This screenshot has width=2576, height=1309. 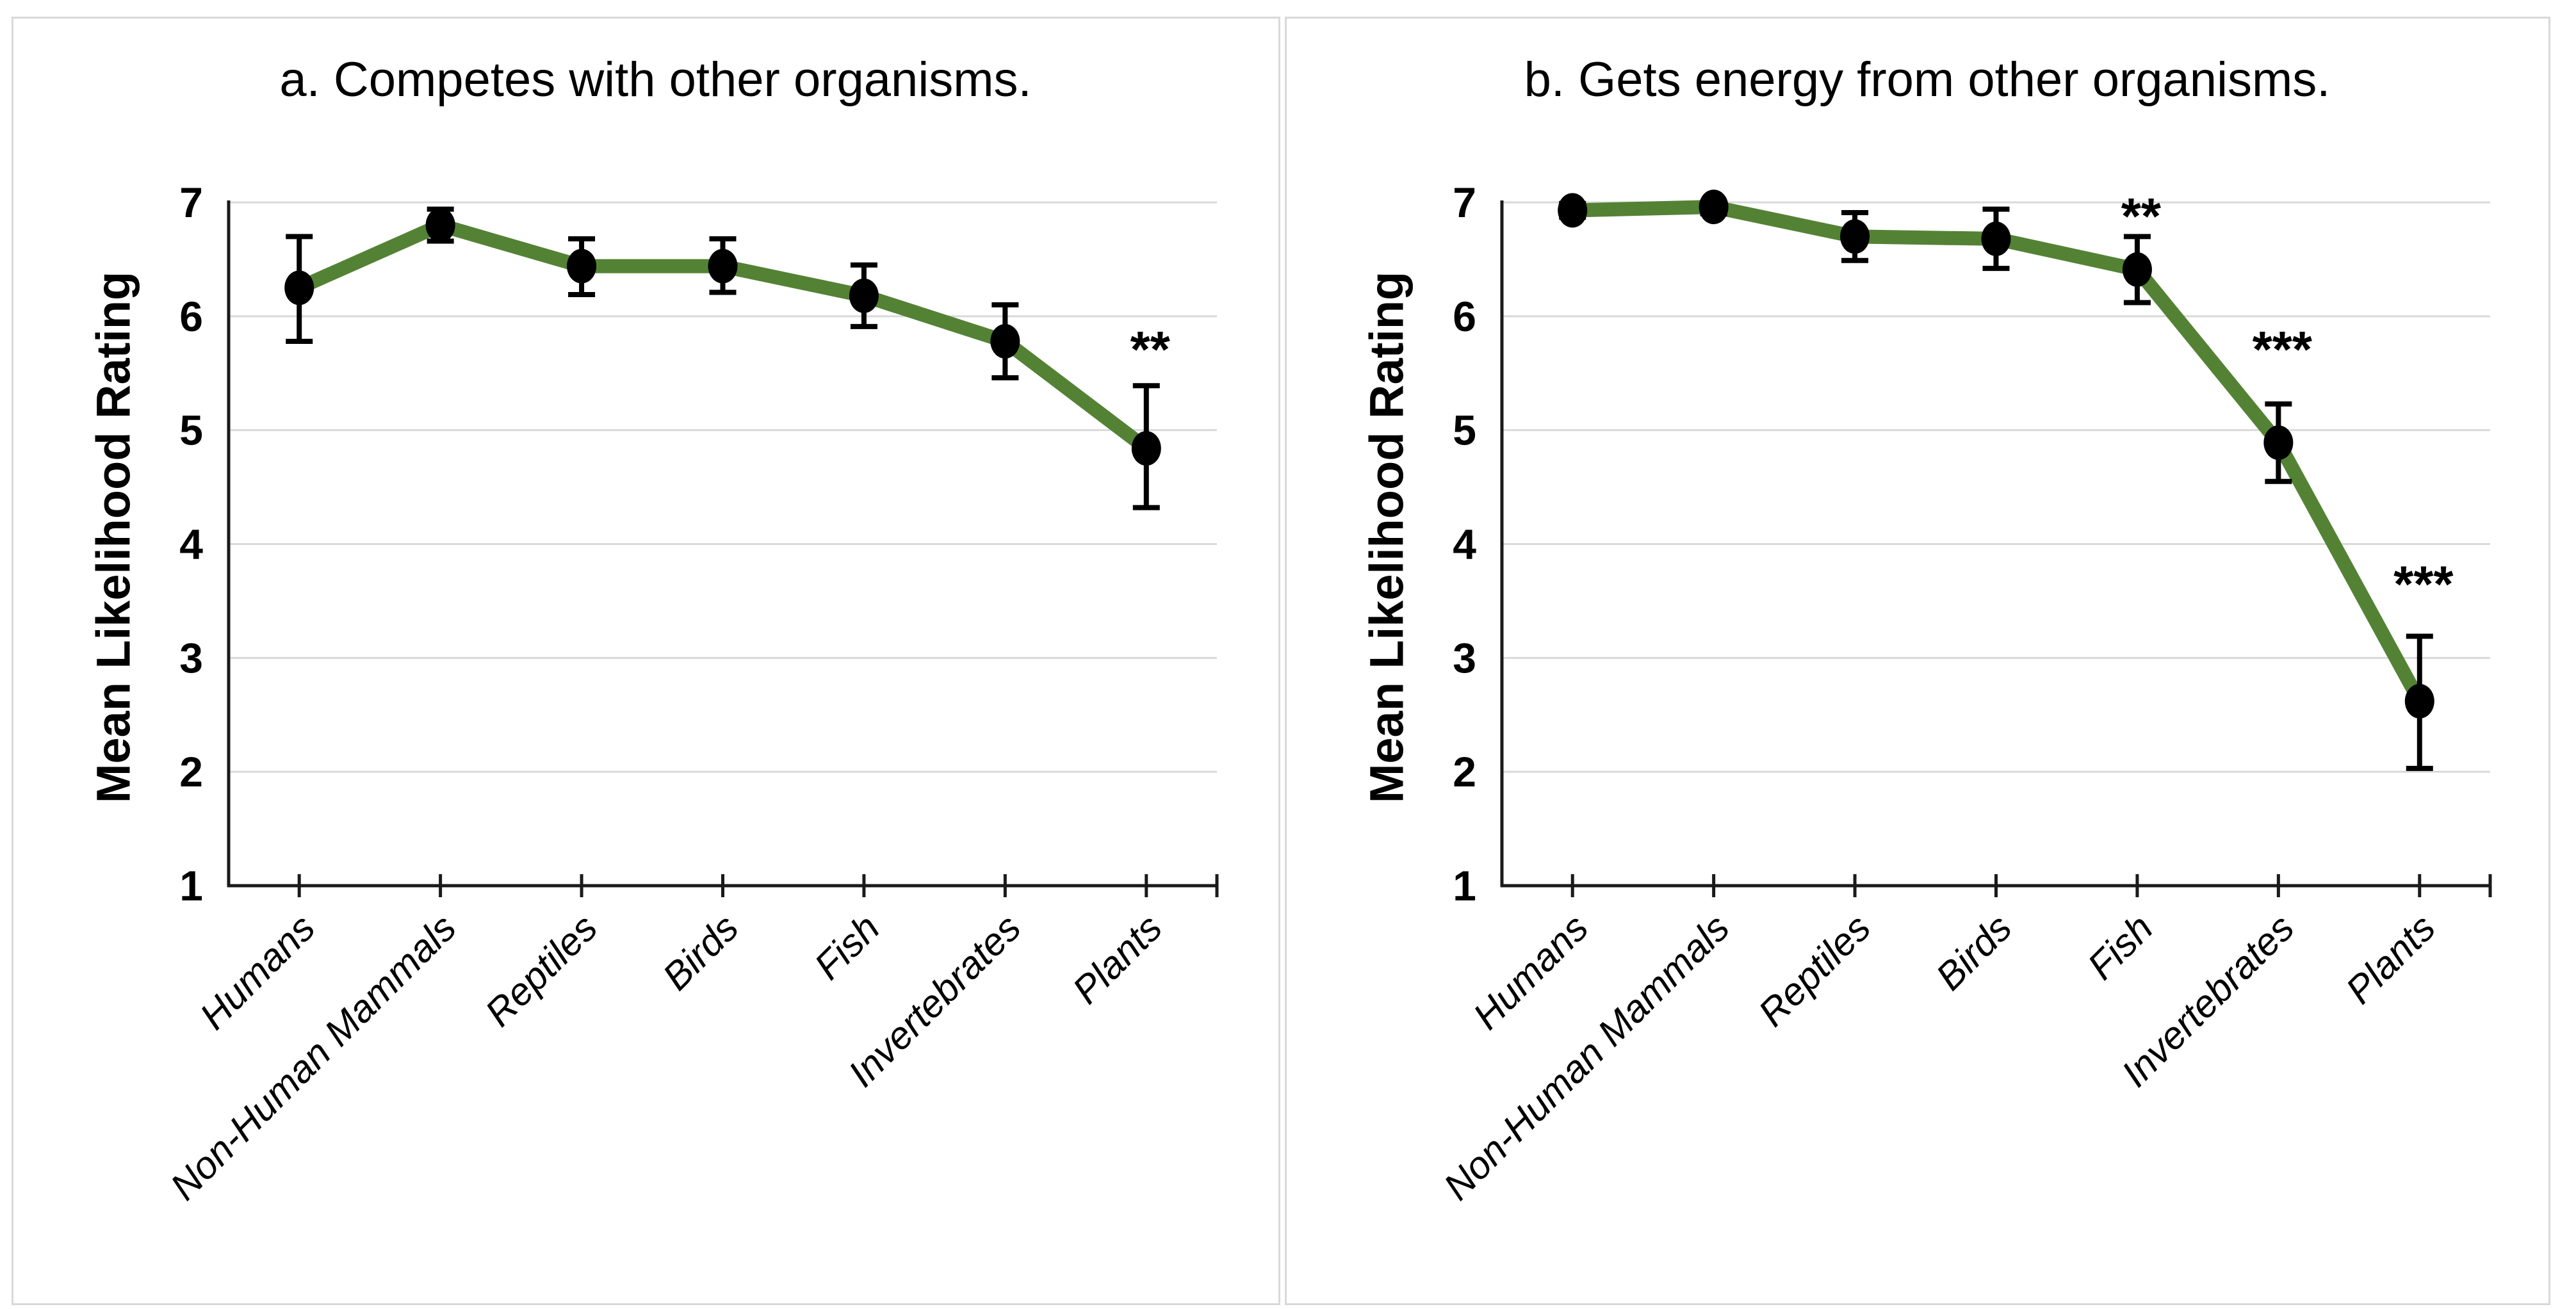 What do you see at coordinates (1996, 454) in the screenshot?
I see `series-line` at bounding box center [1996, 454].